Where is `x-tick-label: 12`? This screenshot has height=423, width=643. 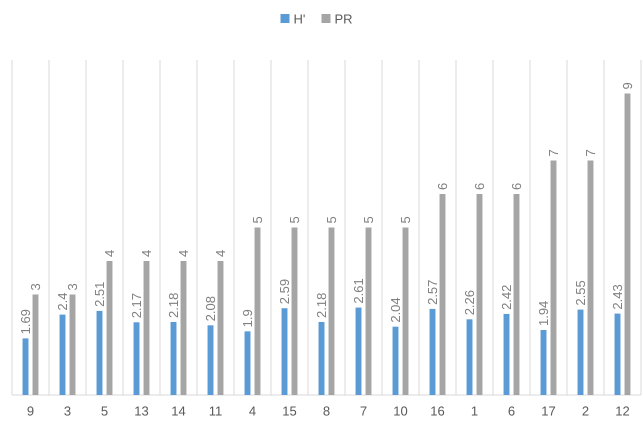 x-tick-label: 12 is located at coordinates (622, 411).